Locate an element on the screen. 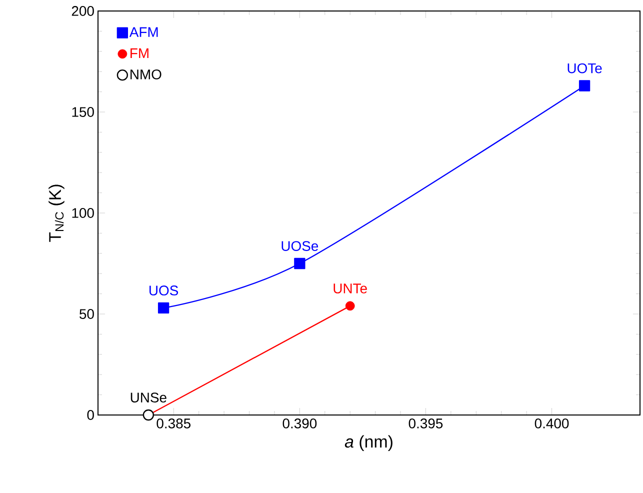  x-axis-title: a (nm) is located at coordinates (368, 443).